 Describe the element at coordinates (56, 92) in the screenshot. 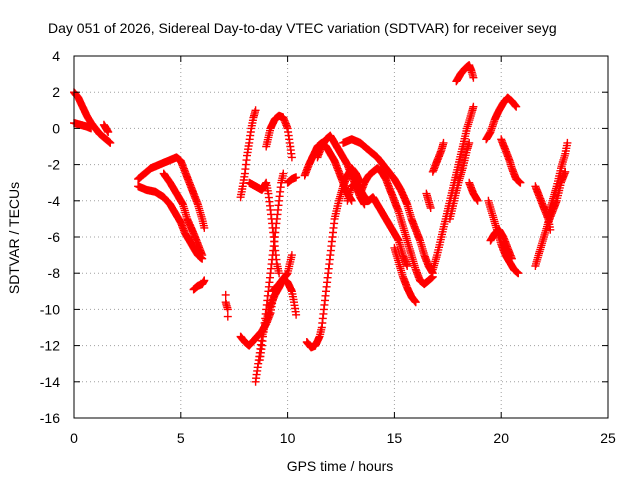

I see `y-tick-label: 2` at that location.